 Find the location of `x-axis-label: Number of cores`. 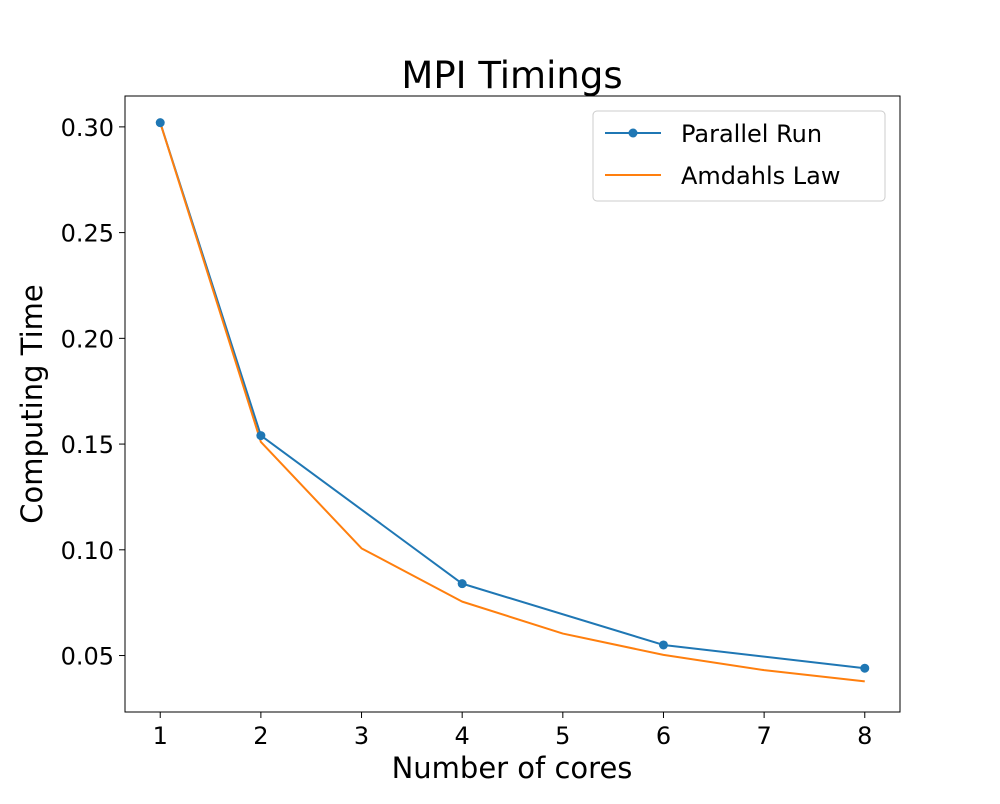

x-axis-label: Number of cores is located at coordinates (512, 768).